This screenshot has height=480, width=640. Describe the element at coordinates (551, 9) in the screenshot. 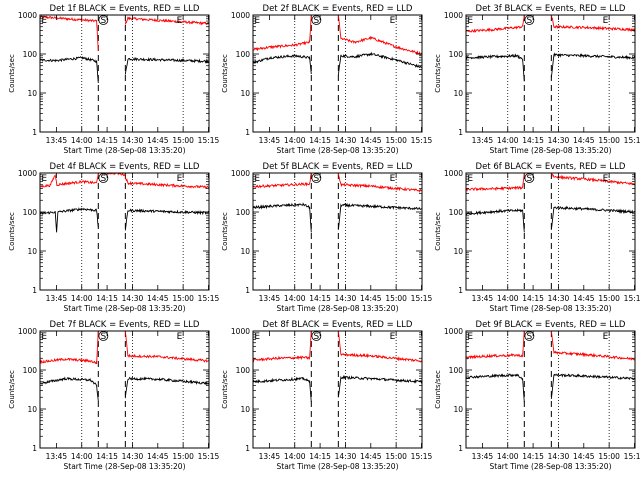

I see `panel-title: Det 3f BLACK = Events, RED = LLD` at that location.